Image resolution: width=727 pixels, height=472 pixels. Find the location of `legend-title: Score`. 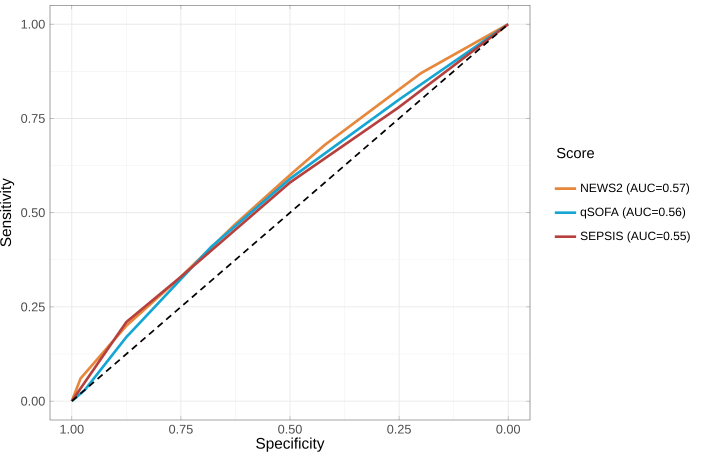

legend-title: Score is located at coordinates (575, 153).